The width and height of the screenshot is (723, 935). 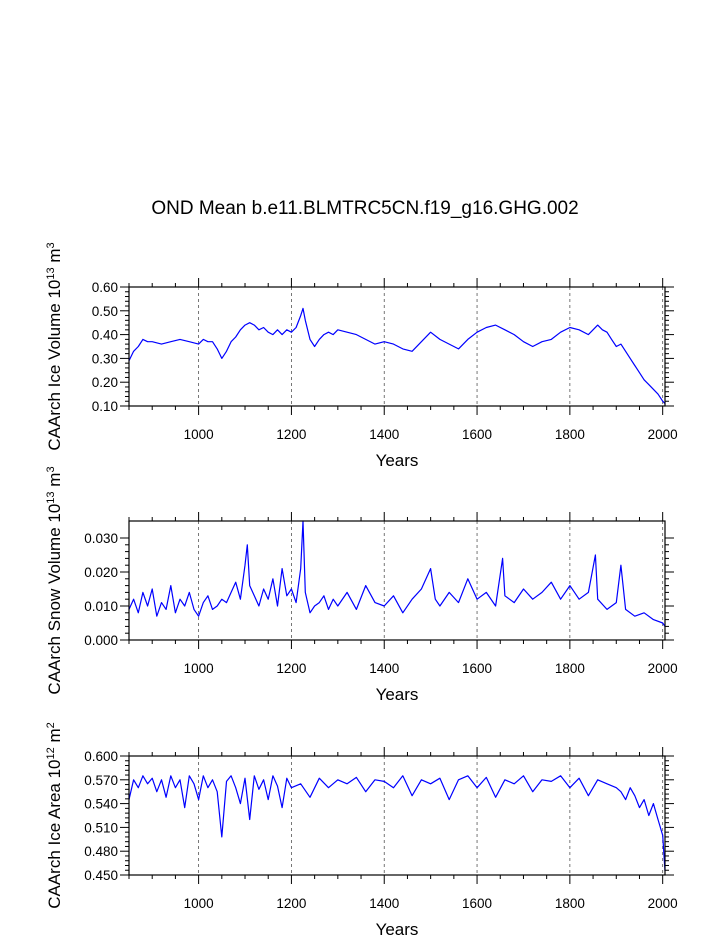 I want to click on y-axis-title-text: CAArch Ice Volume 10, so click(x=54, y=365).